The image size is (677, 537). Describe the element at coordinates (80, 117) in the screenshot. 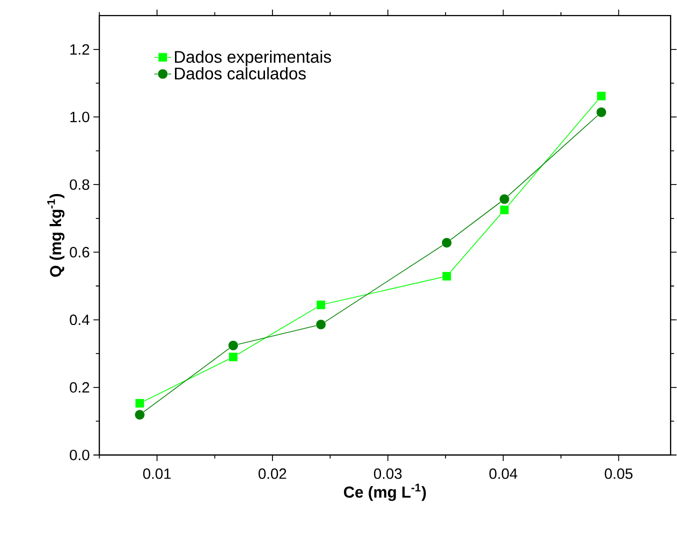

I see `y-tick-label: 1.0` at that location.